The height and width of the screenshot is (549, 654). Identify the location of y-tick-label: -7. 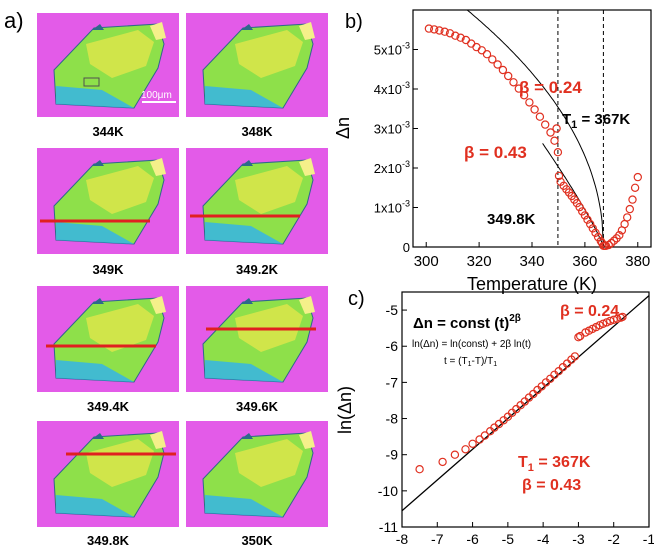
(392, 382).